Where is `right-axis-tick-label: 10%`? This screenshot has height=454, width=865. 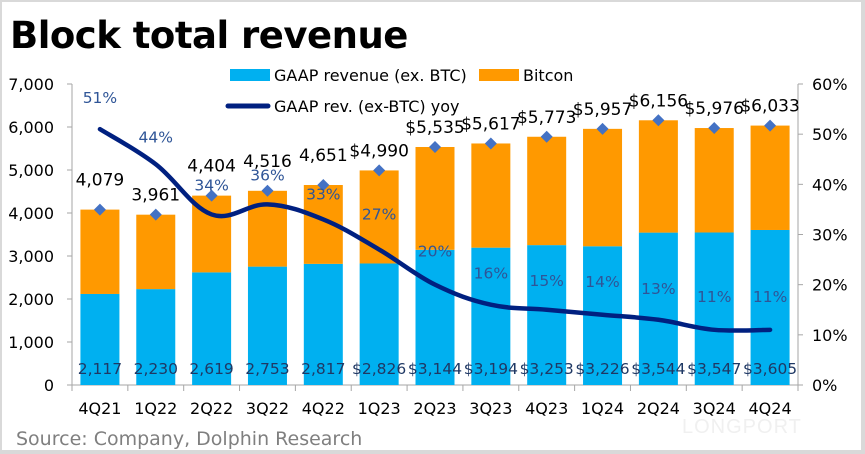
right-axis-tick-label: 10% is located at coordinates (830, 335).